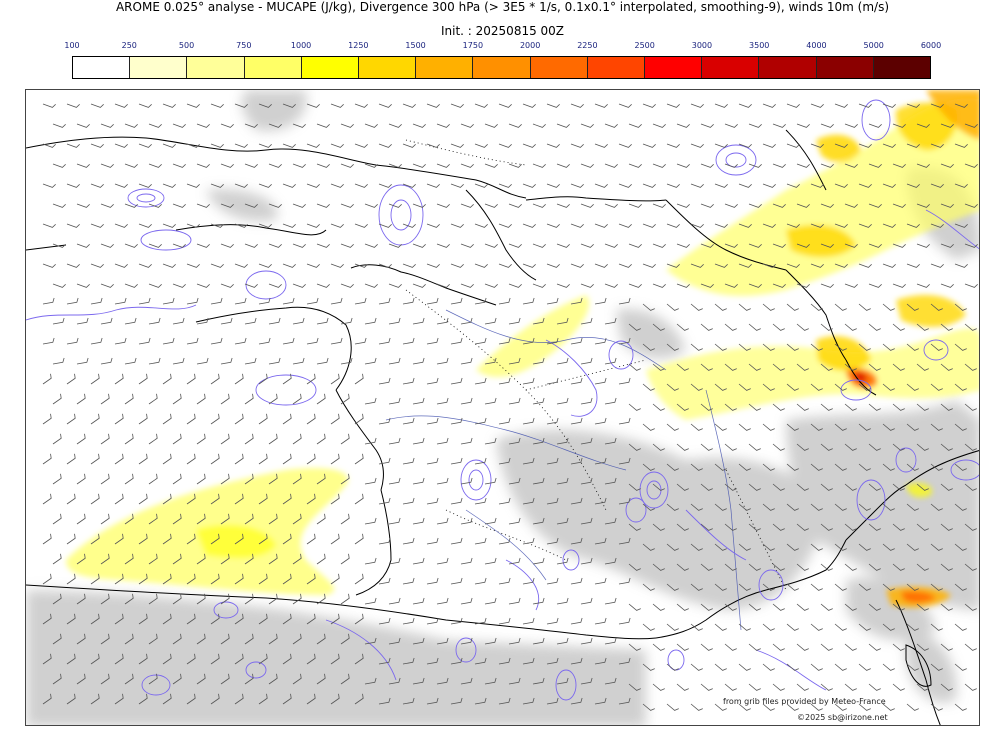 This screenshot has width=1005, height=738. I want to click on colorbar-tick-label: 3500, so click(759, 45).